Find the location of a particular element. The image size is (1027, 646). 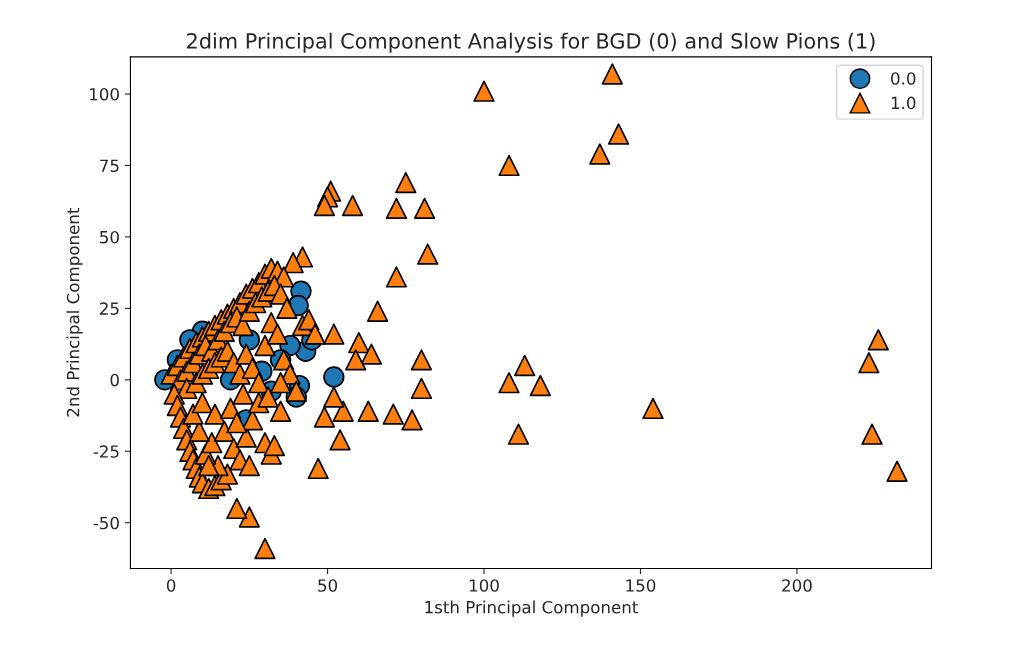

x-tick-label: 200 is located at coordinates (797, 585).